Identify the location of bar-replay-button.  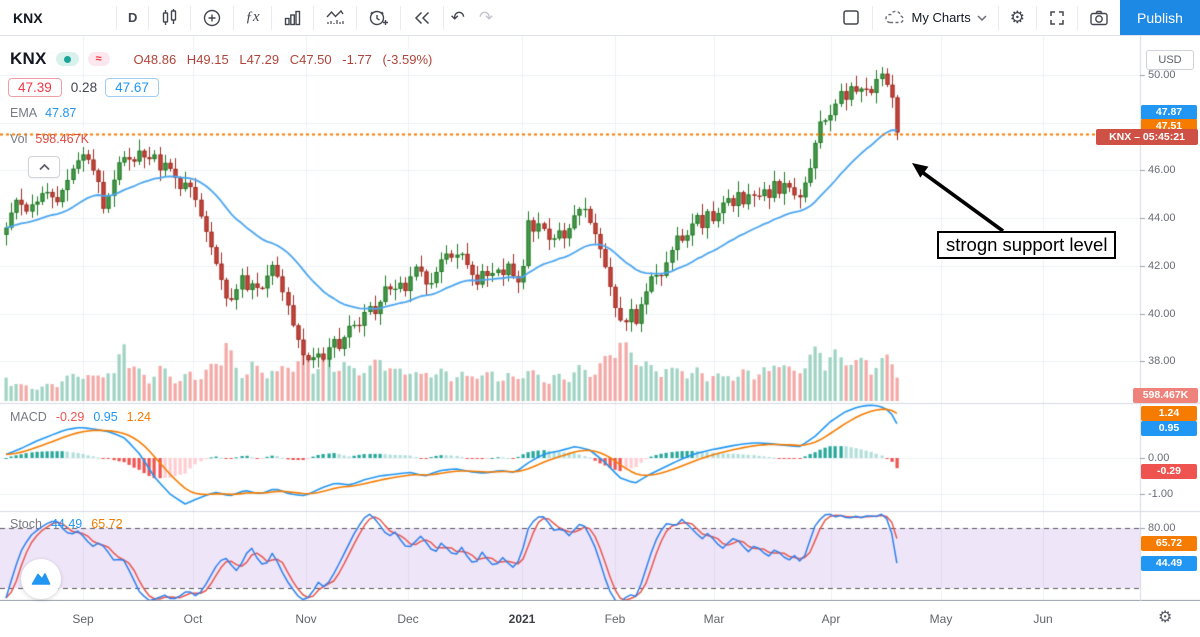
(422, 18).